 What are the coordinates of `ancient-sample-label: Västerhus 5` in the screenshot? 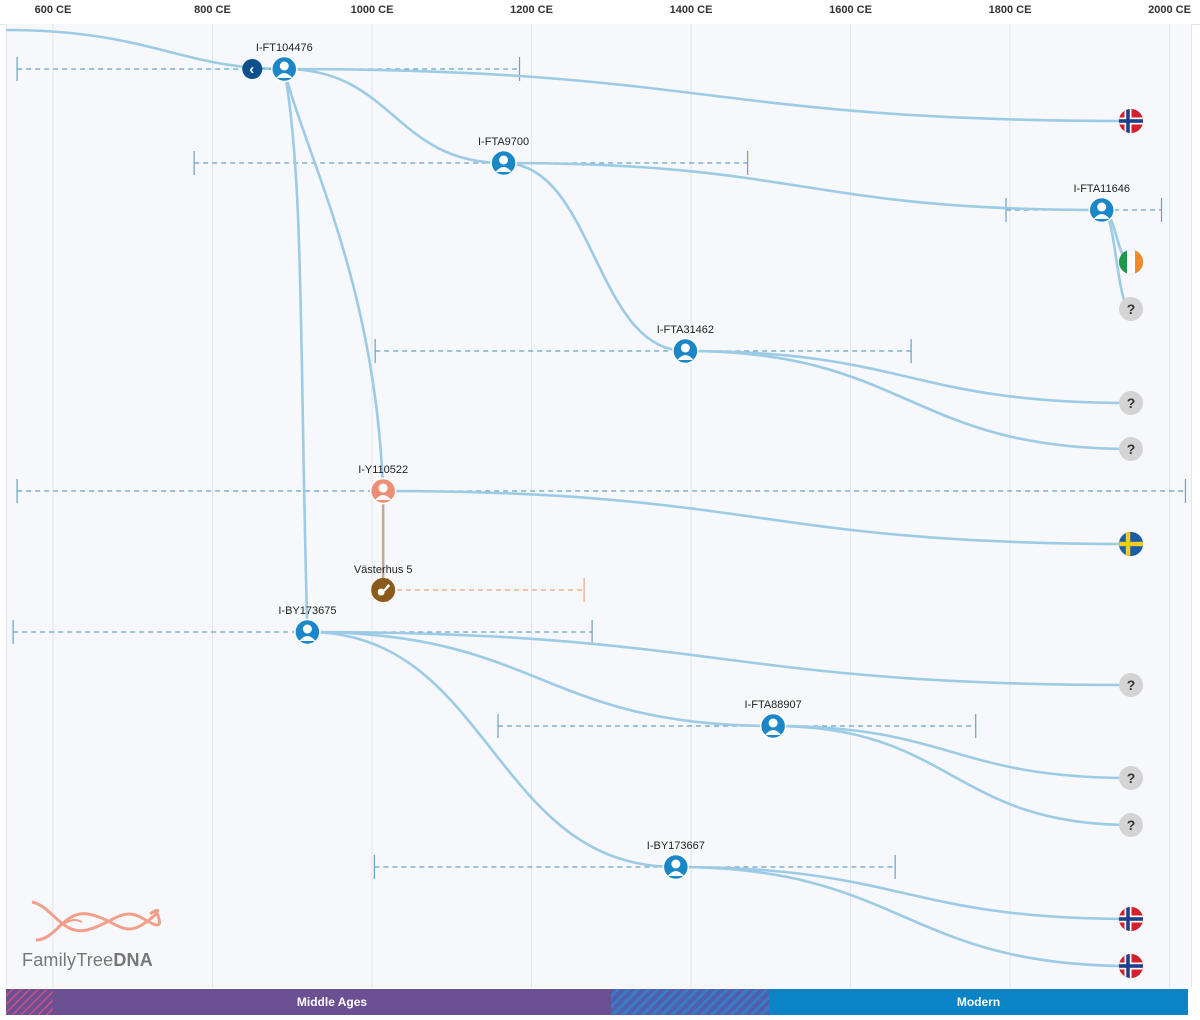 It's located at (383, 570).